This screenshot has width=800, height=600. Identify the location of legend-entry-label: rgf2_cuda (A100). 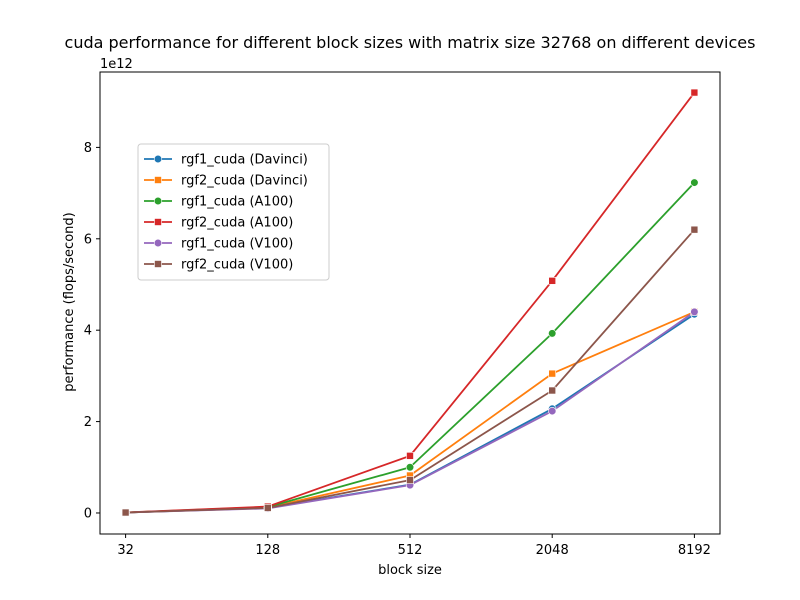
(237, 223).